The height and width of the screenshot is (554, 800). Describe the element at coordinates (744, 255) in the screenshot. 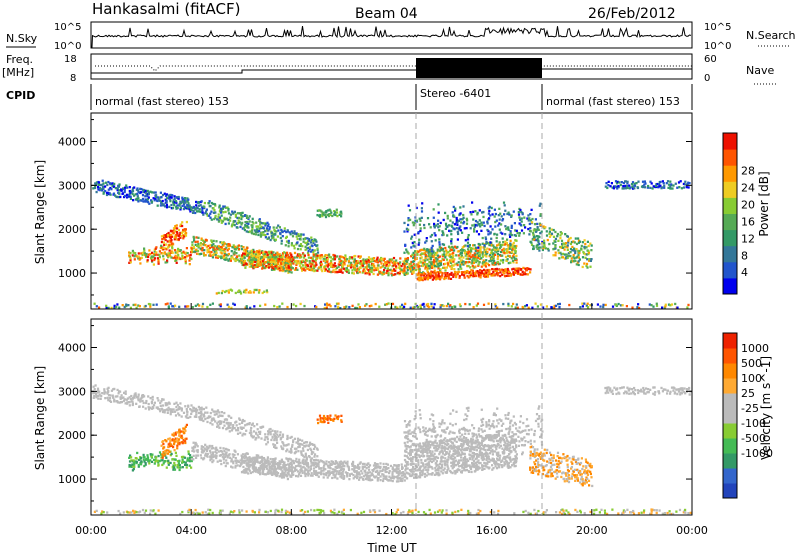

I see `colorbar-tick-label: 8` at that location.